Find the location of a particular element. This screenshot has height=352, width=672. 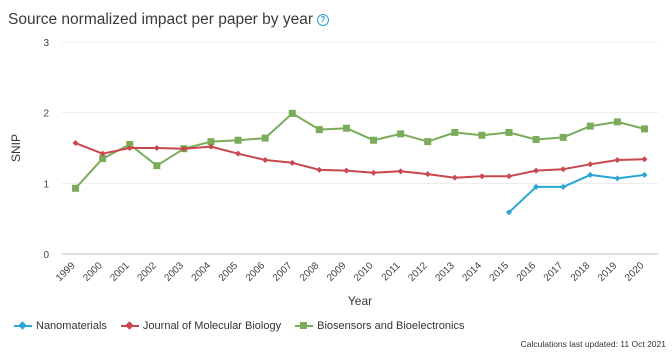

x-tick-label: 1999 is located at coordinates (66, 272).